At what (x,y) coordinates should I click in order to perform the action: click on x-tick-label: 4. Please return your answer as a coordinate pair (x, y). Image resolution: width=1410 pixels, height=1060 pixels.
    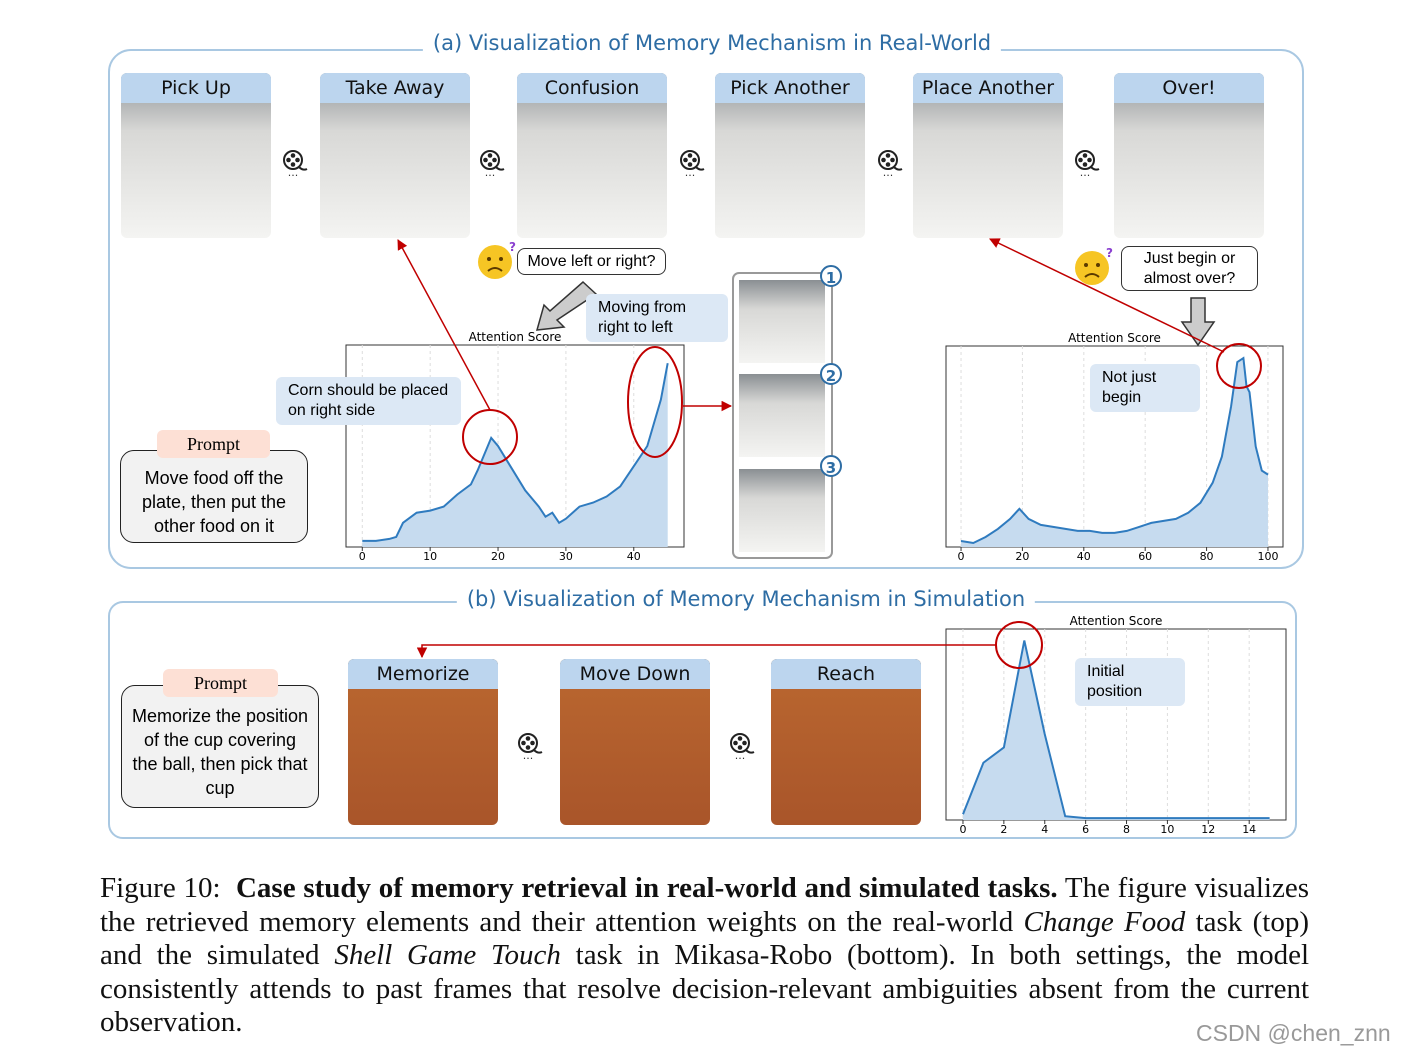
    Looking at the image, I should click on (1044, 829).